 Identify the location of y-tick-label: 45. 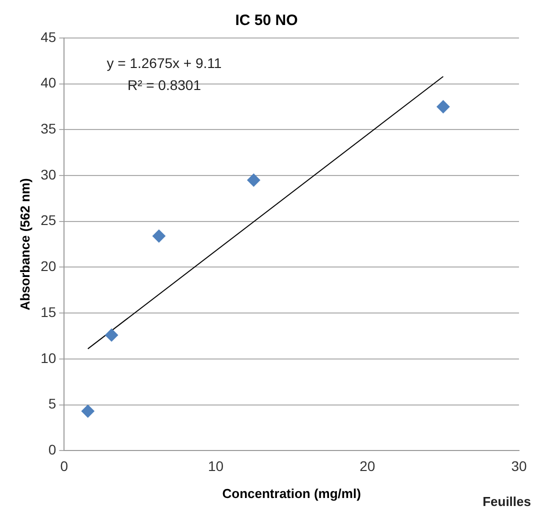
(48, 36).